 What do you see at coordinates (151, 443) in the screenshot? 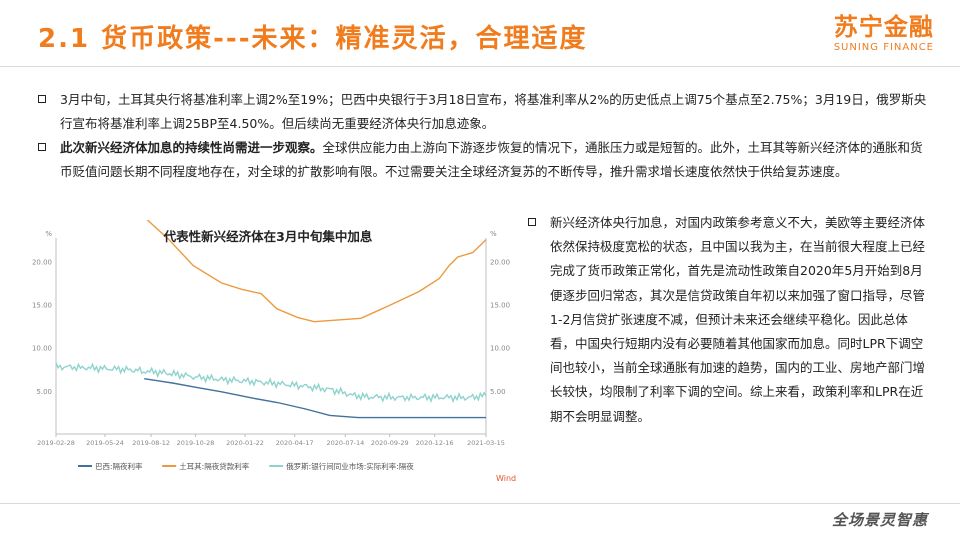
I see `x-tick-label: 2019-08-12` at bounding box center [151, 443].